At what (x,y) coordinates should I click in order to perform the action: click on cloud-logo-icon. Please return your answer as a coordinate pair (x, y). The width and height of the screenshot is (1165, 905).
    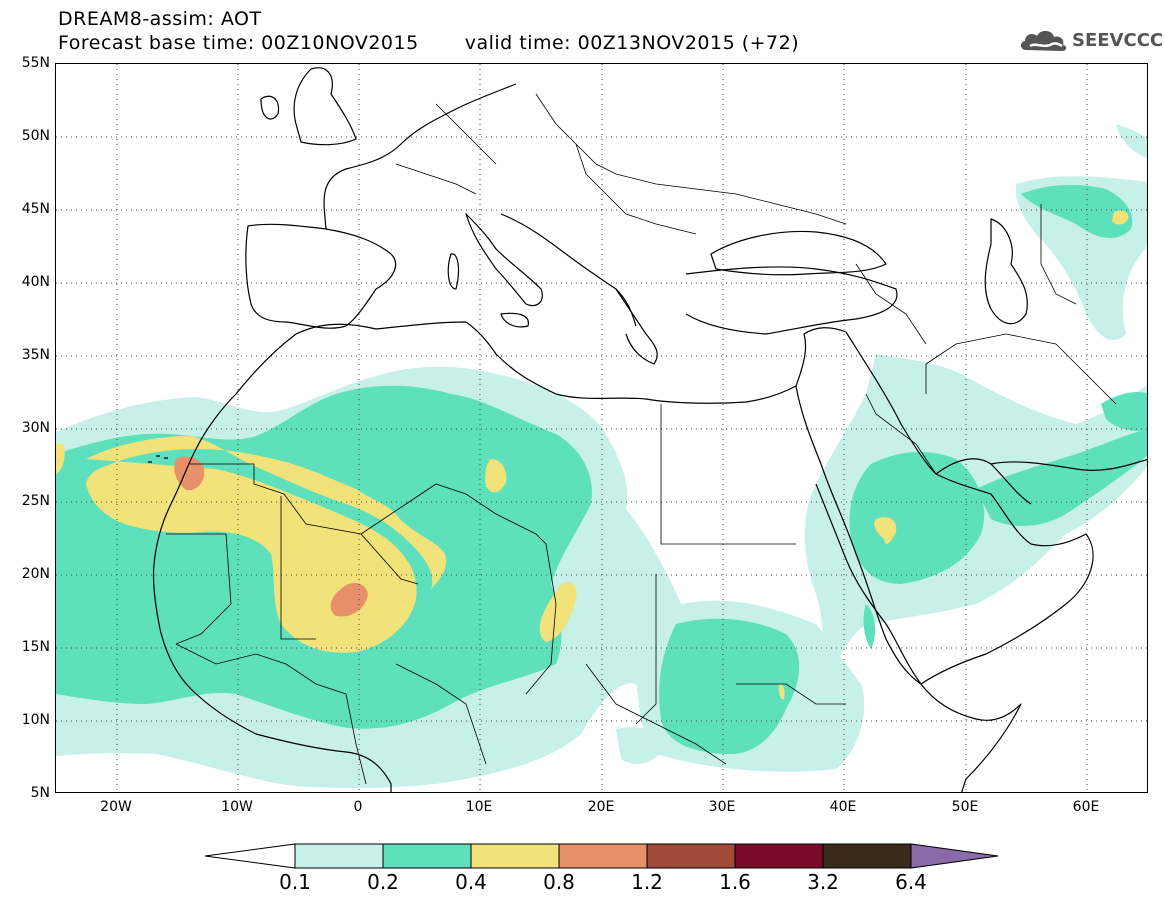
    Looking at the image, I should click on (1043, 40).